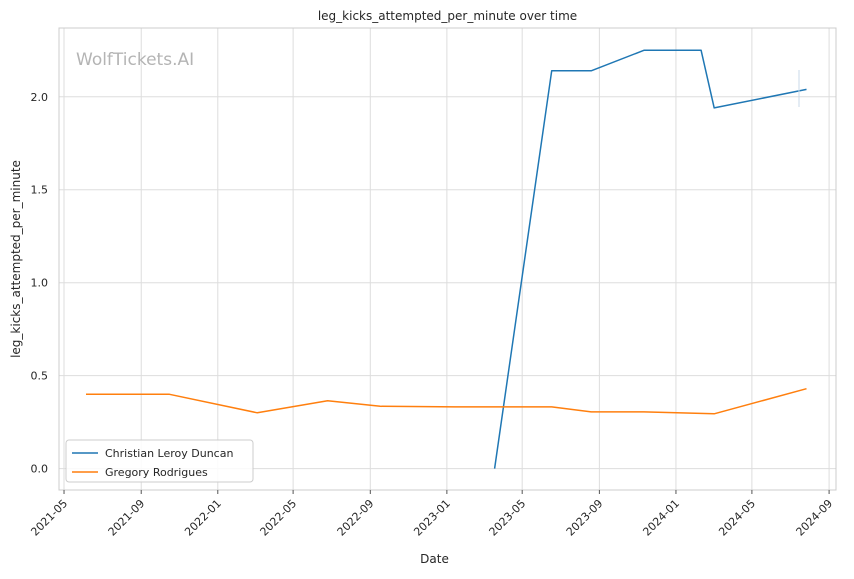 The width and height of the screenshot is (854, 579). I want to click on y-tick-label: 0.0, so click(40, 469).